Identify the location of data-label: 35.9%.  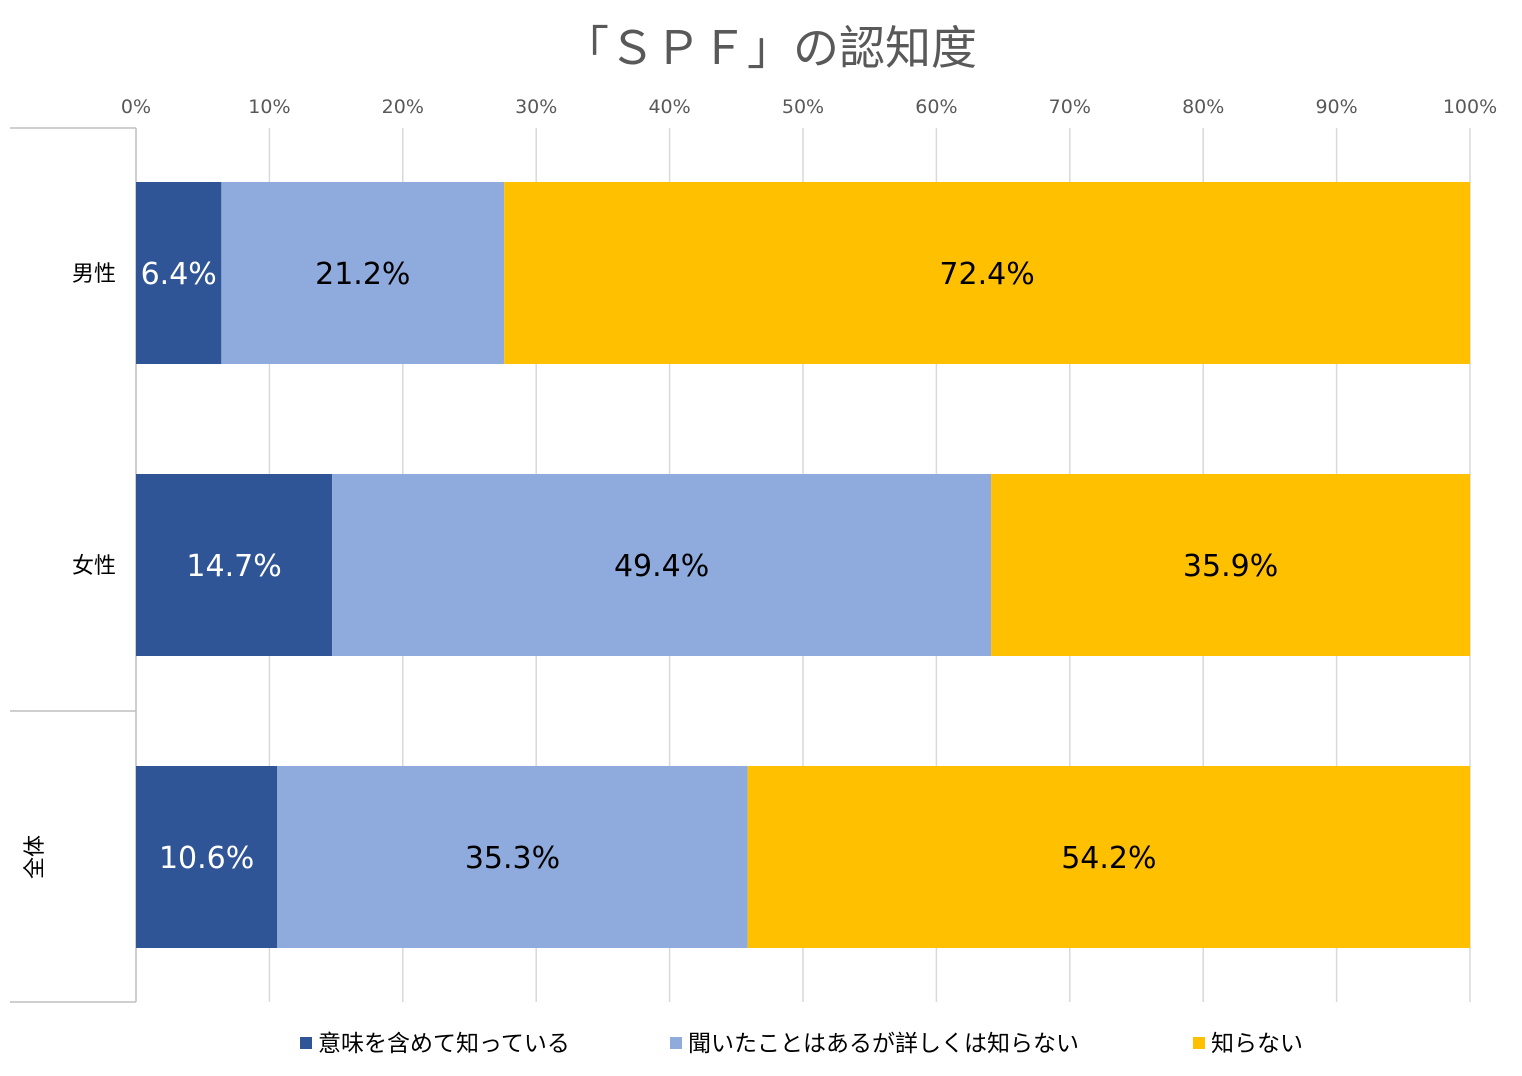
(1230, 566).